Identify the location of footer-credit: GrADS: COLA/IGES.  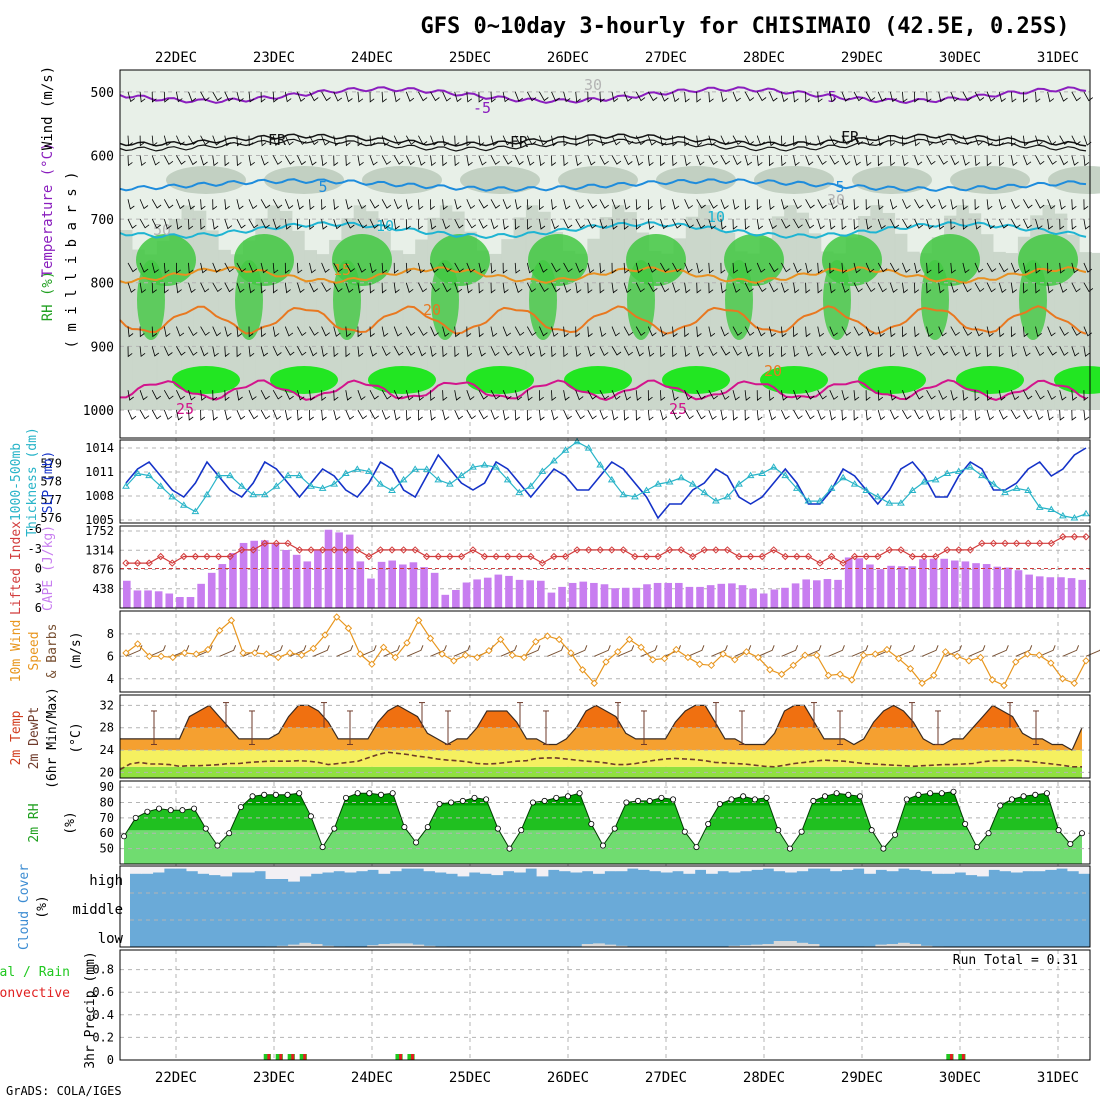
(64, 1091).